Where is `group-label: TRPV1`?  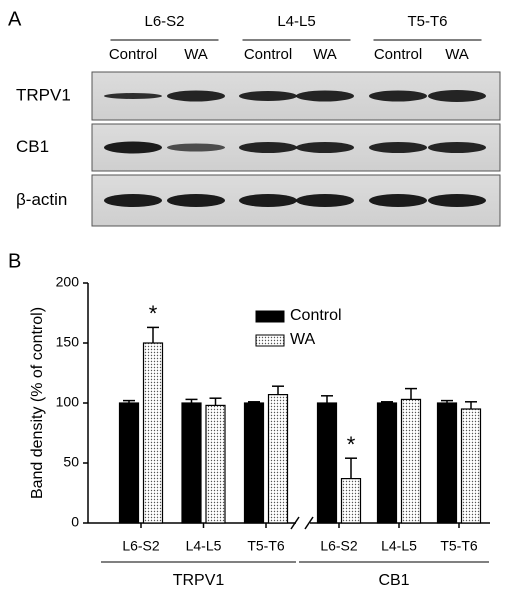
group-label: TRPV1 is located at coordinates (199, 580).